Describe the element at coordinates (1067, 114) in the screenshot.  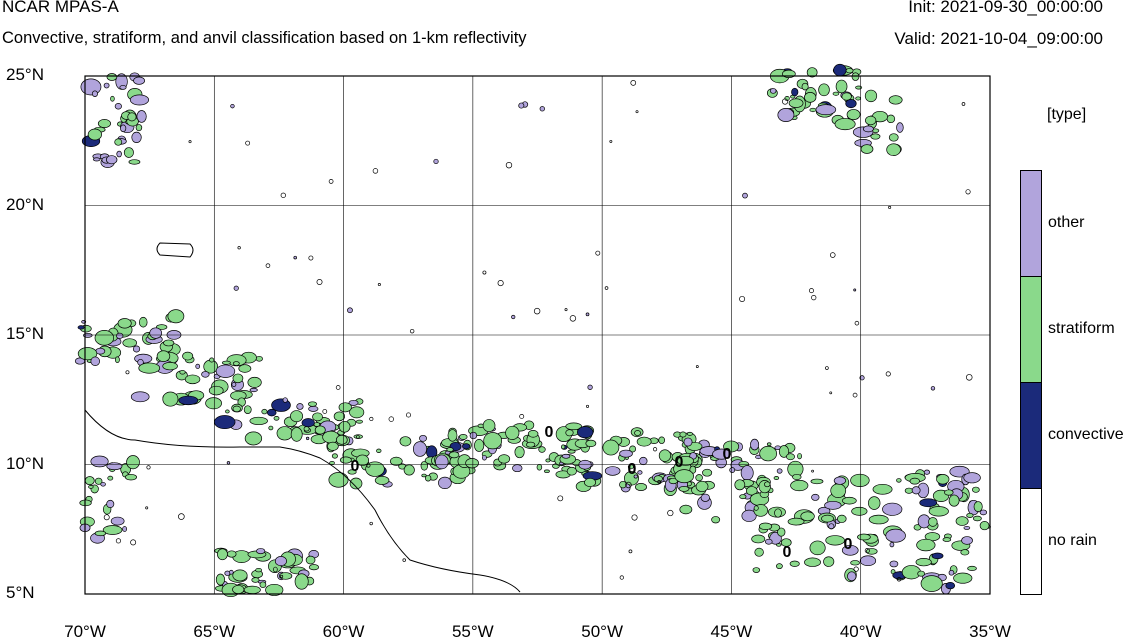
I see `legend-title: [type]` at that location.